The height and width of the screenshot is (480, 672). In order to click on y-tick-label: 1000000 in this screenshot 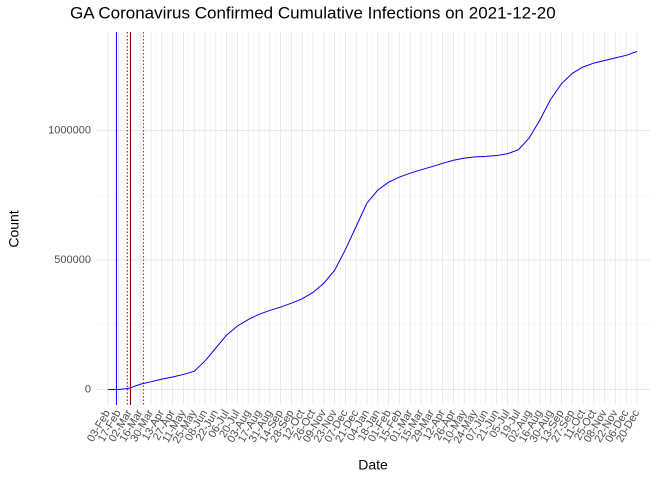, I will do `click(69, 130)`.